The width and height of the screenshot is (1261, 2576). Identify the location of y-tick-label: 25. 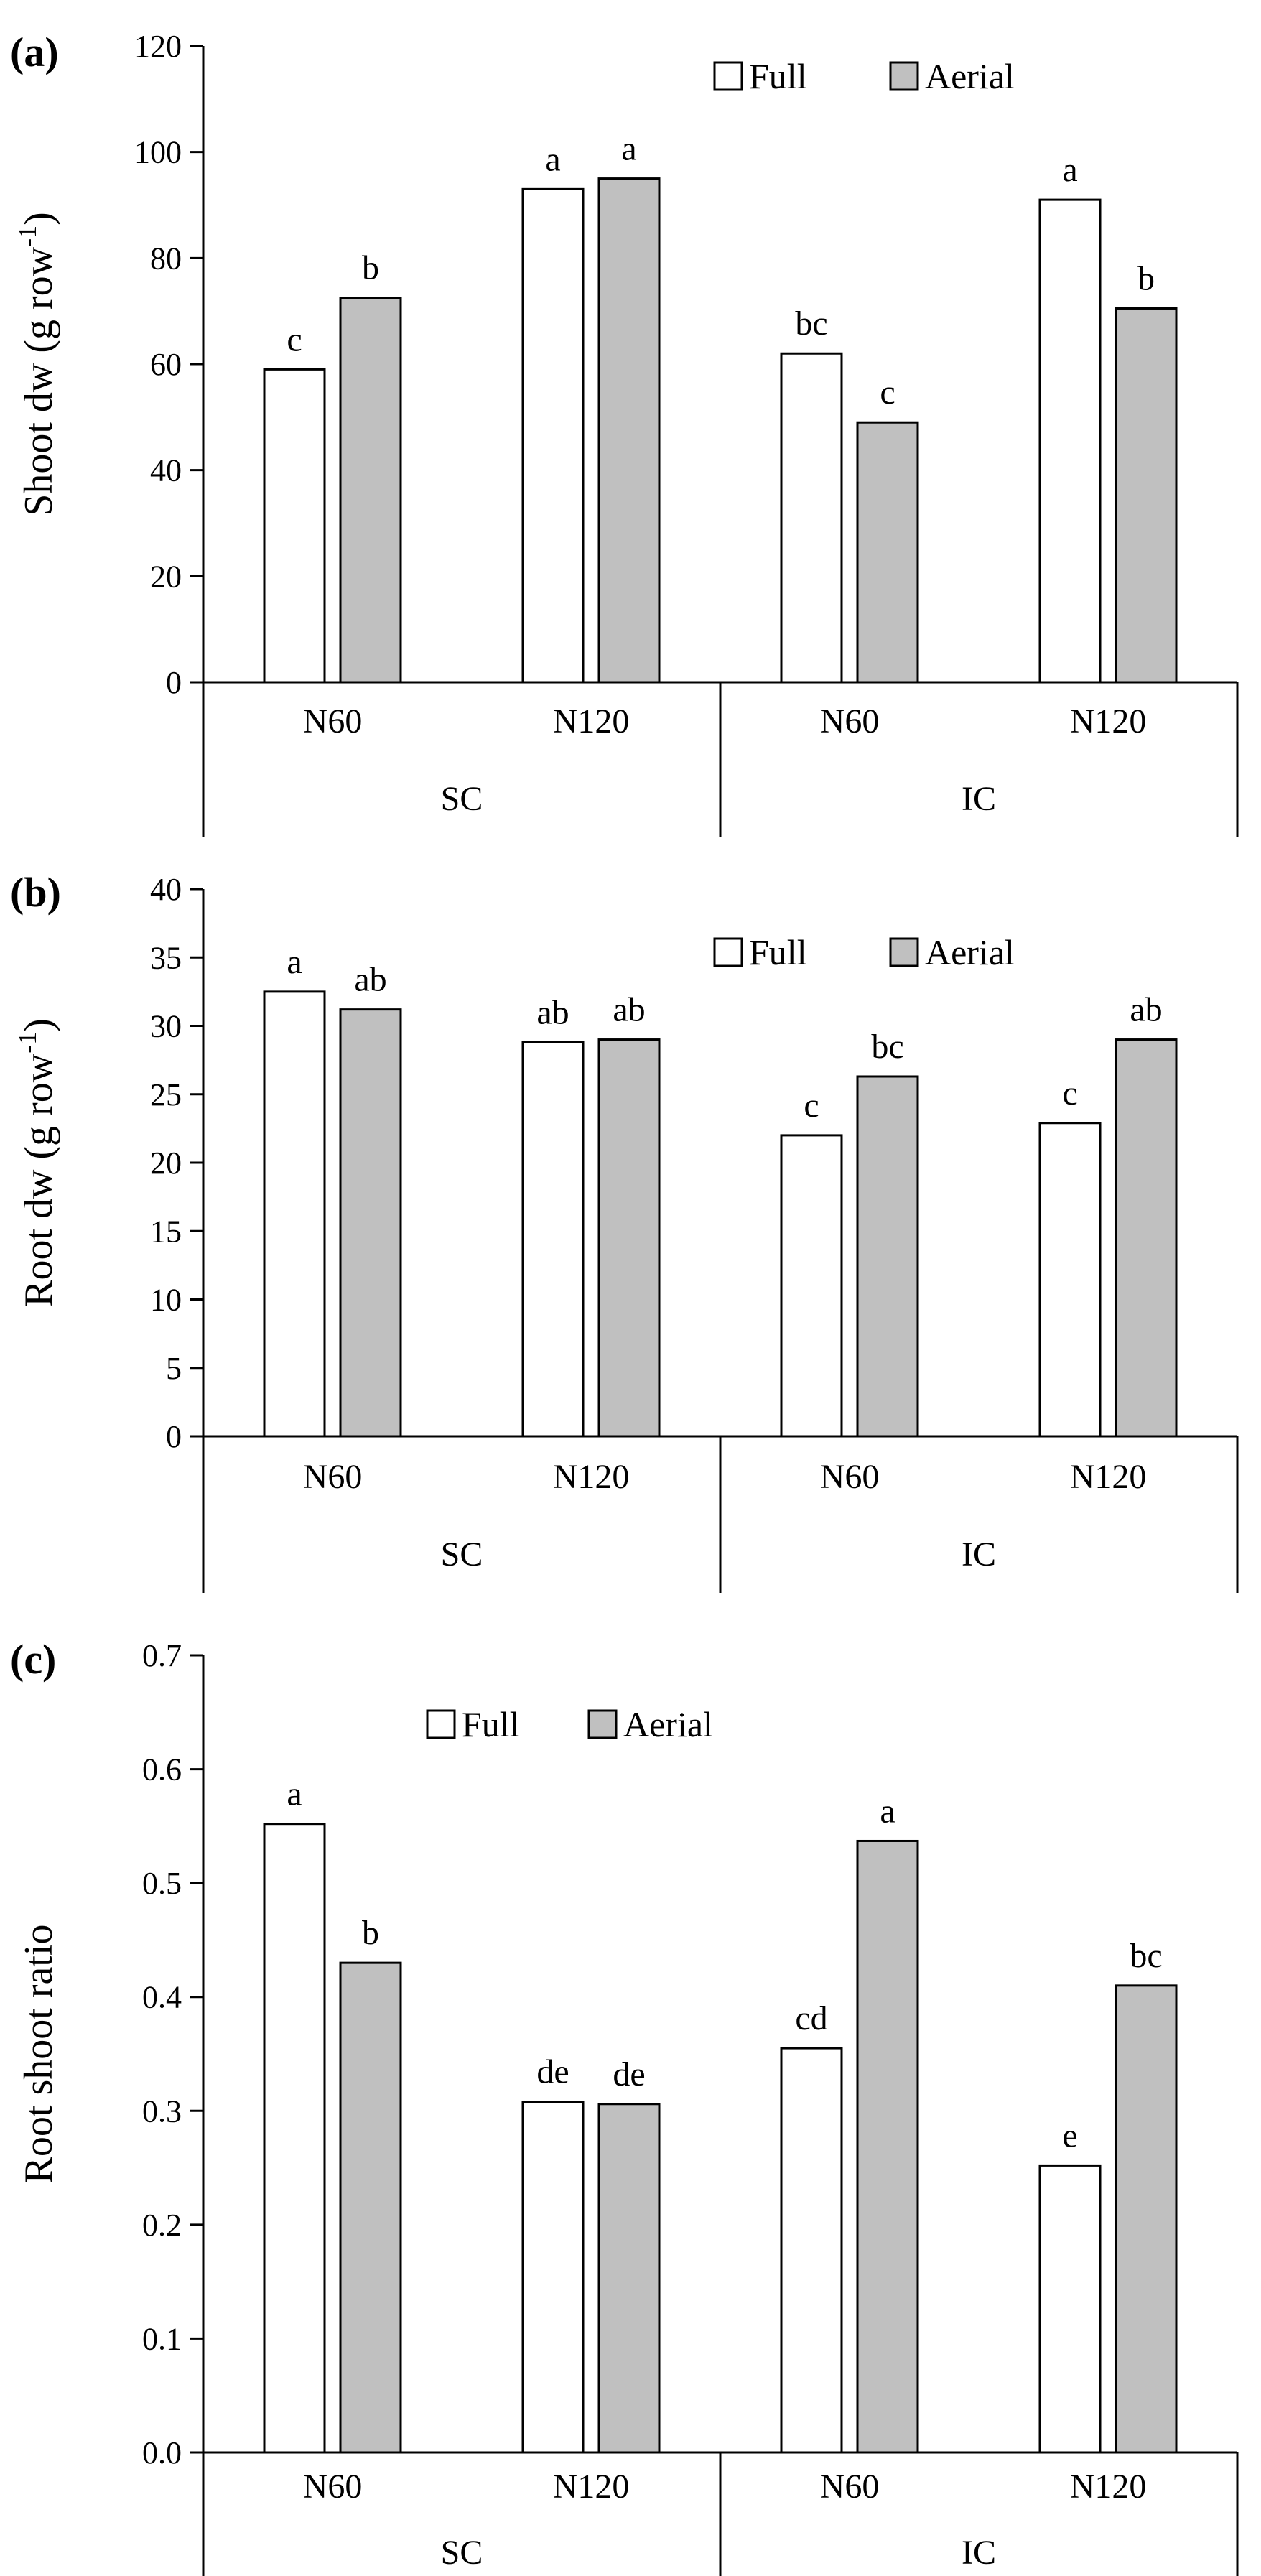
(166, 1094).